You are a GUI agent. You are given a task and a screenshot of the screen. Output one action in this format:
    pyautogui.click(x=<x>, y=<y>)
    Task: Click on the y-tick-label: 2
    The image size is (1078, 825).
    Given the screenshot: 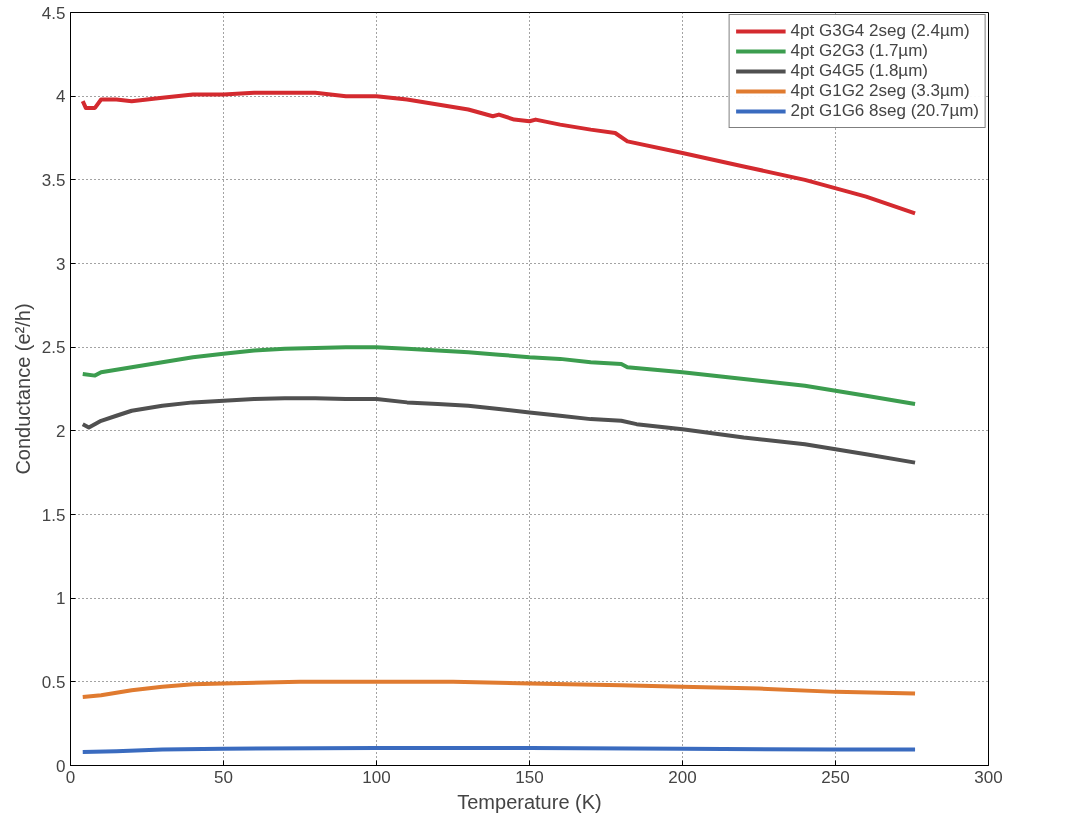 What is the action you would take?
    pyautogui.click(x=61, y=431)
    